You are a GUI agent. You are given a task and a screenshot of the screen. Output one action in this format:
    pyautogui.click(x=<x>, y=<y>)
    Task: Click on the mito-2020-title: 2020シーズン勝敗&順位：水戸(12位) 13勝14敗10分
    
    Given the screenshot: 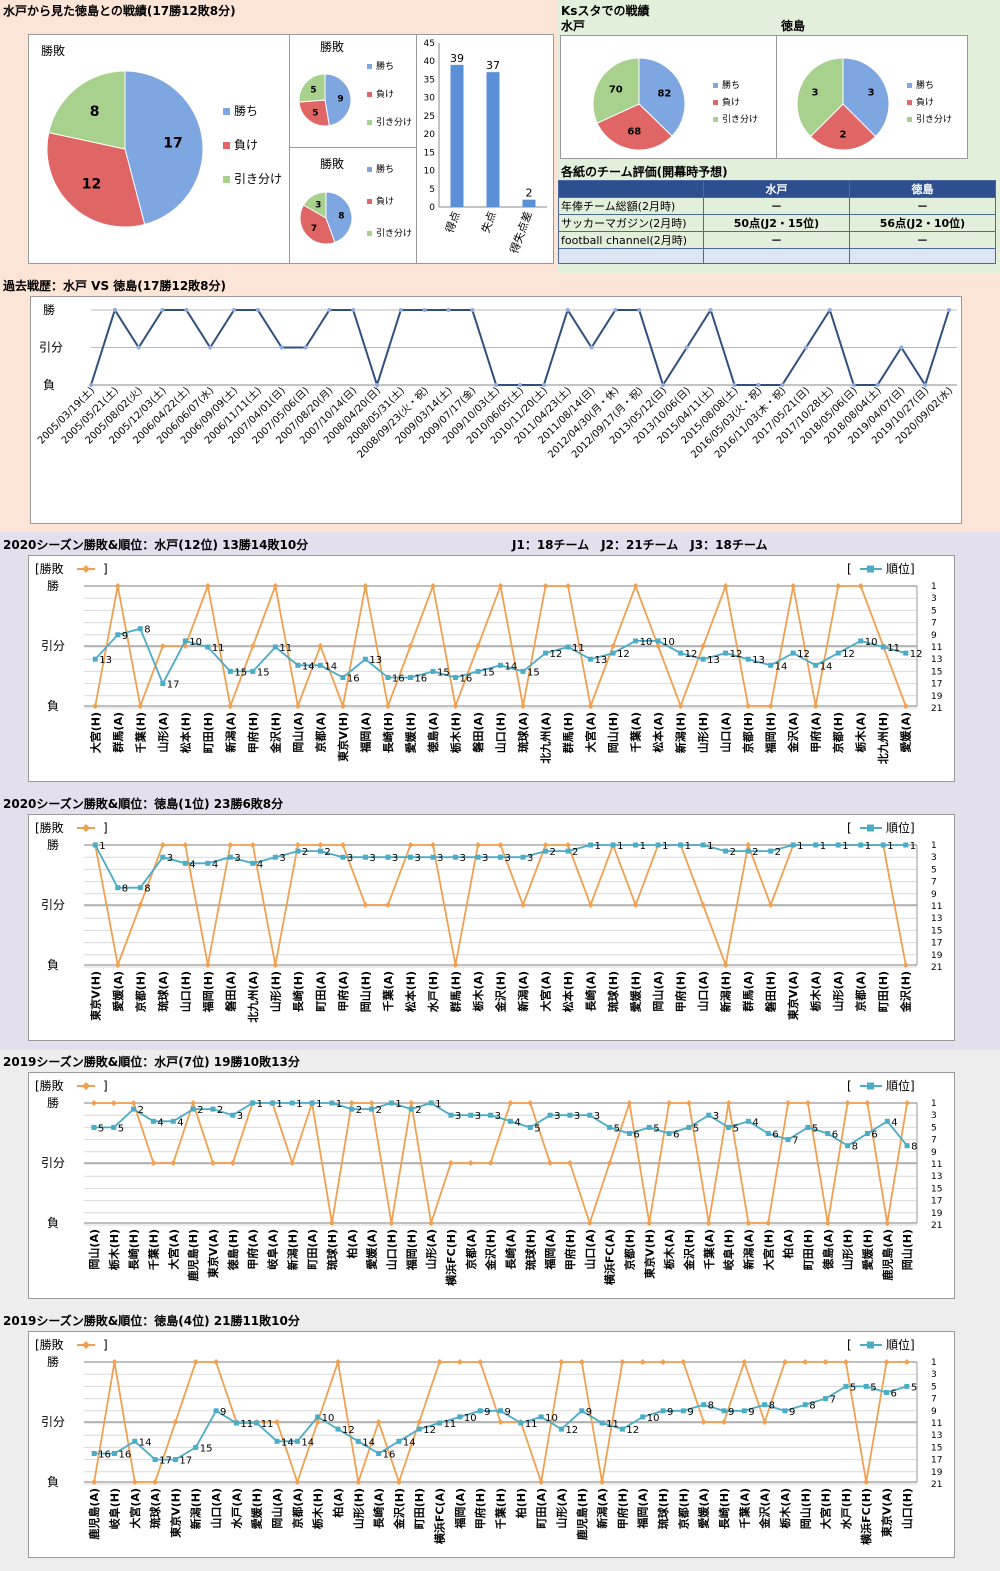 What is the action you would take?
    pyautogui.click(x=156, y=545)
    